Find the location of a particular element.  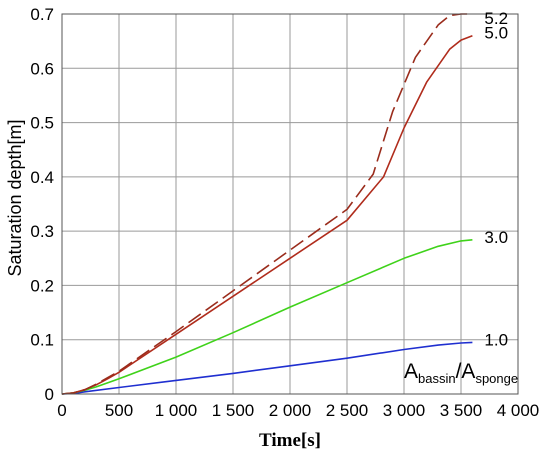

series-line-1.0 is located at coordinates (267, 368).